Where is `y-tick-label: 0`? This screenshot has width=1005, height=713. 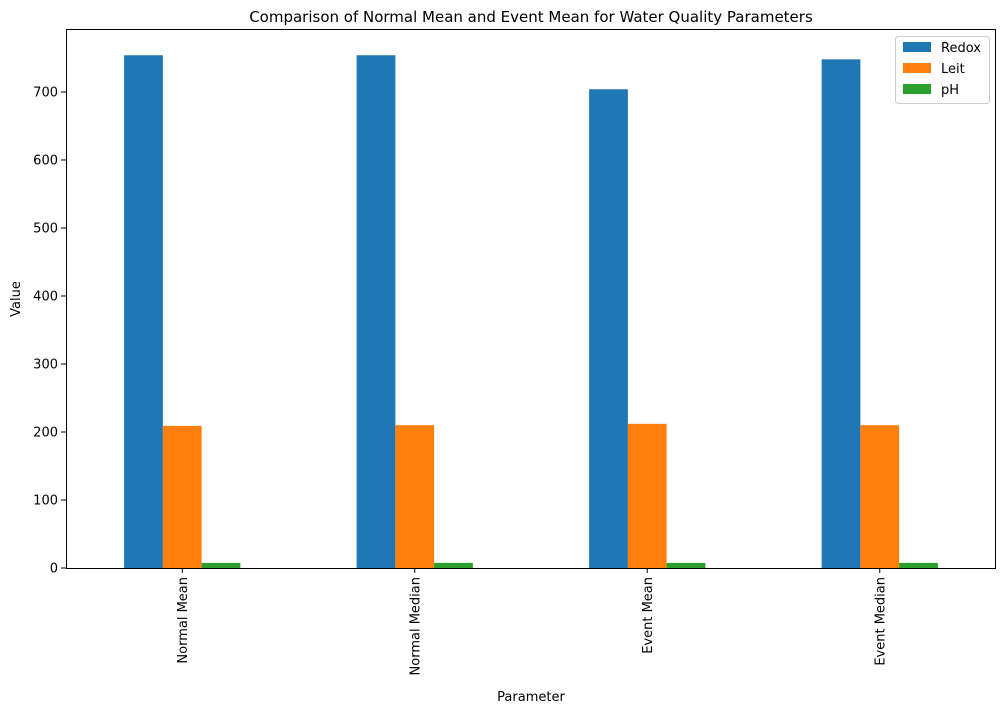
y-tick-label: 0 is located at coordinates (54, 569).